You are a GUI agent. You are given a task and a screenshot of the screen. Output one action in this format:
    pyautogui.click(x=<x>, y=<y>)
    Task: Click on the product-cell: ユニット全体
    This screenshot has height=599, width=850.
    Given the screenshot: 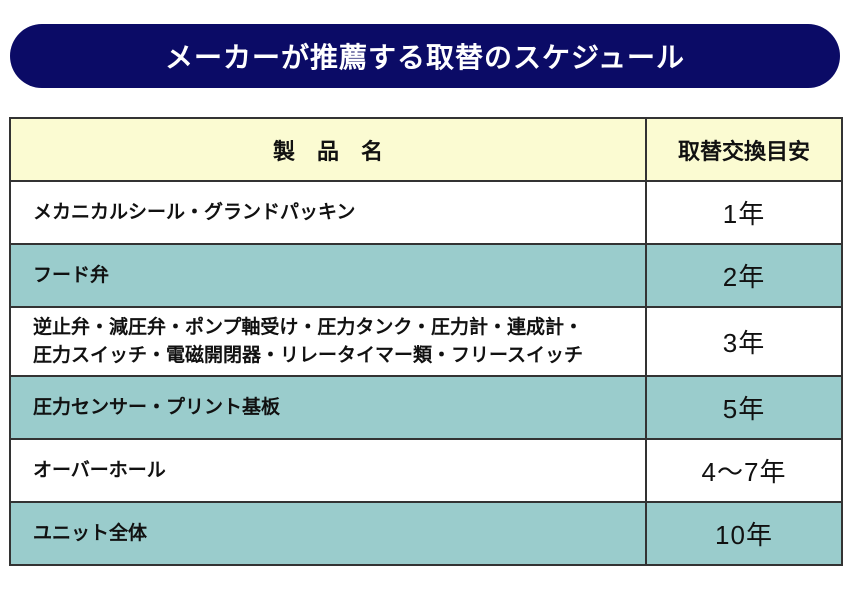 What is the action you would take?
    pyautogui.click(x=328, y=534)
    